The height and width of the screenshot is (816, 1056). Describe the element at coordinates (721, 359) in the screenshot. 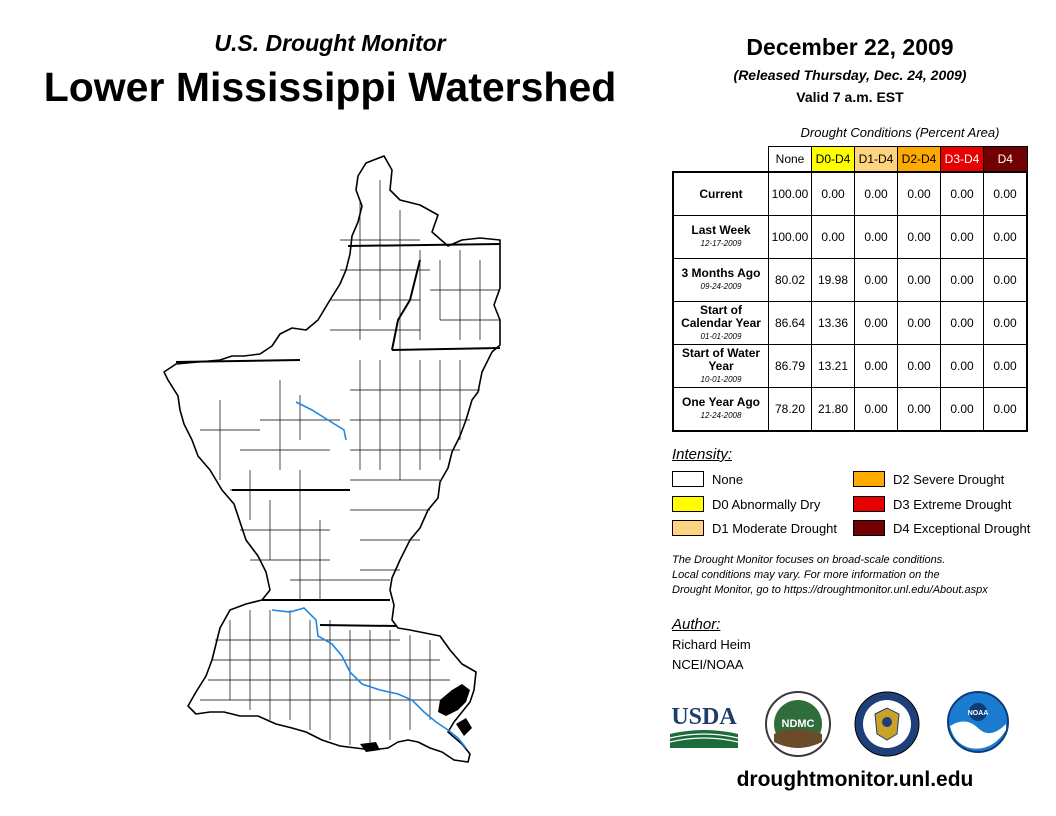

I see `row-label-text: Start of Water Year` at that location.